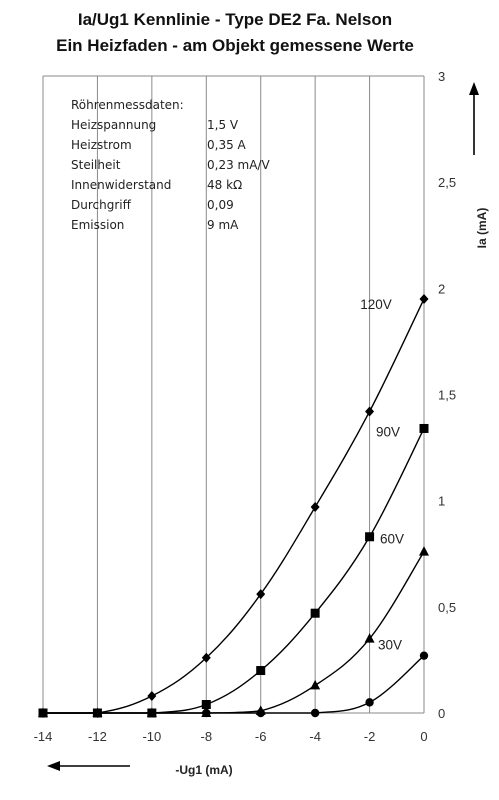 The image size is (499, 800). I want to click on tube-data-row: Innenwiderstand 48 kΩ, so click(186, 188).